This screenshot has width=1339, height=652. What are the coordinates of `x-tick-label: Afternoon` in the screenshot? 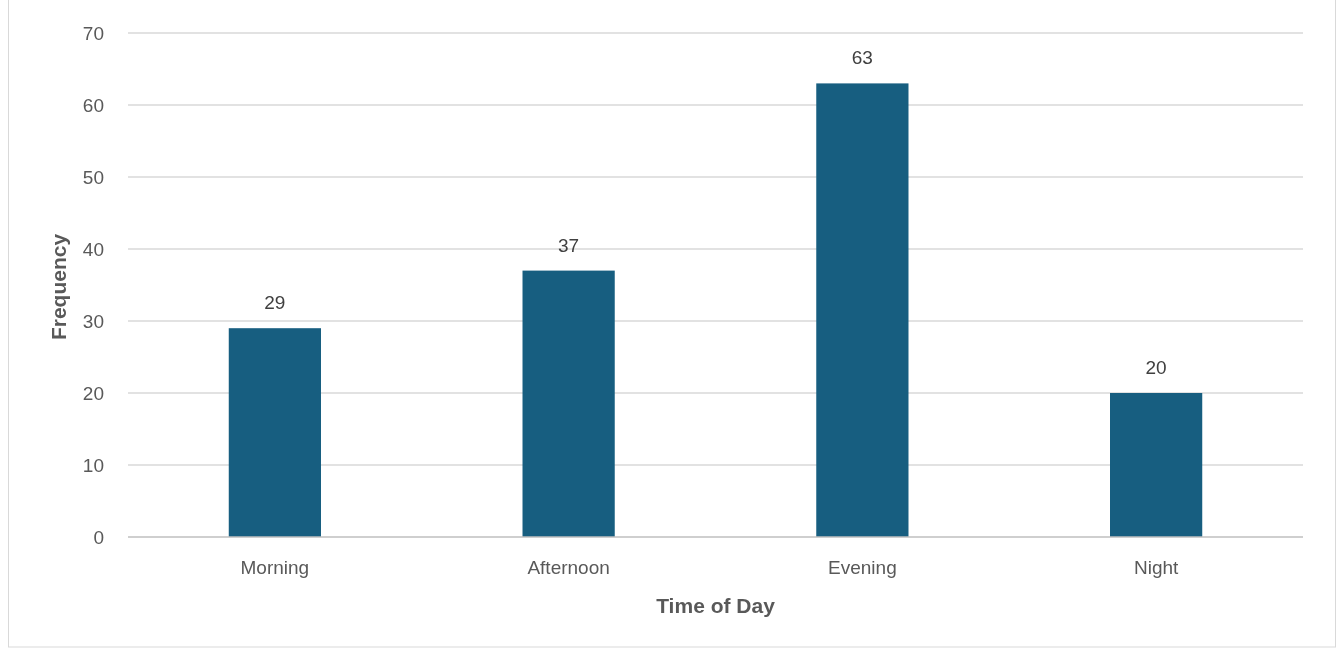 It's located at (568, 567).